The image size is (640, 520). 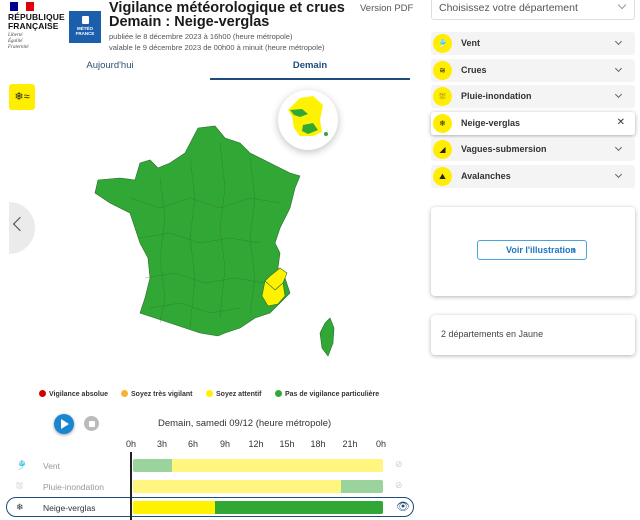 What do you see at coordinates (403, 507) in the screenshot?
I see `eye-icon: 👁` at bounding box center [403, 507].